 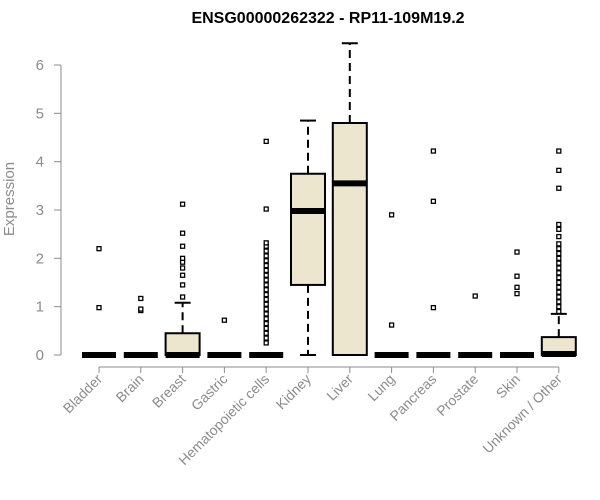 What do you see at coordinates (380, 387) in the screenshot?
I see `x-tick-label: Lung` at bounding box center [380, 387].